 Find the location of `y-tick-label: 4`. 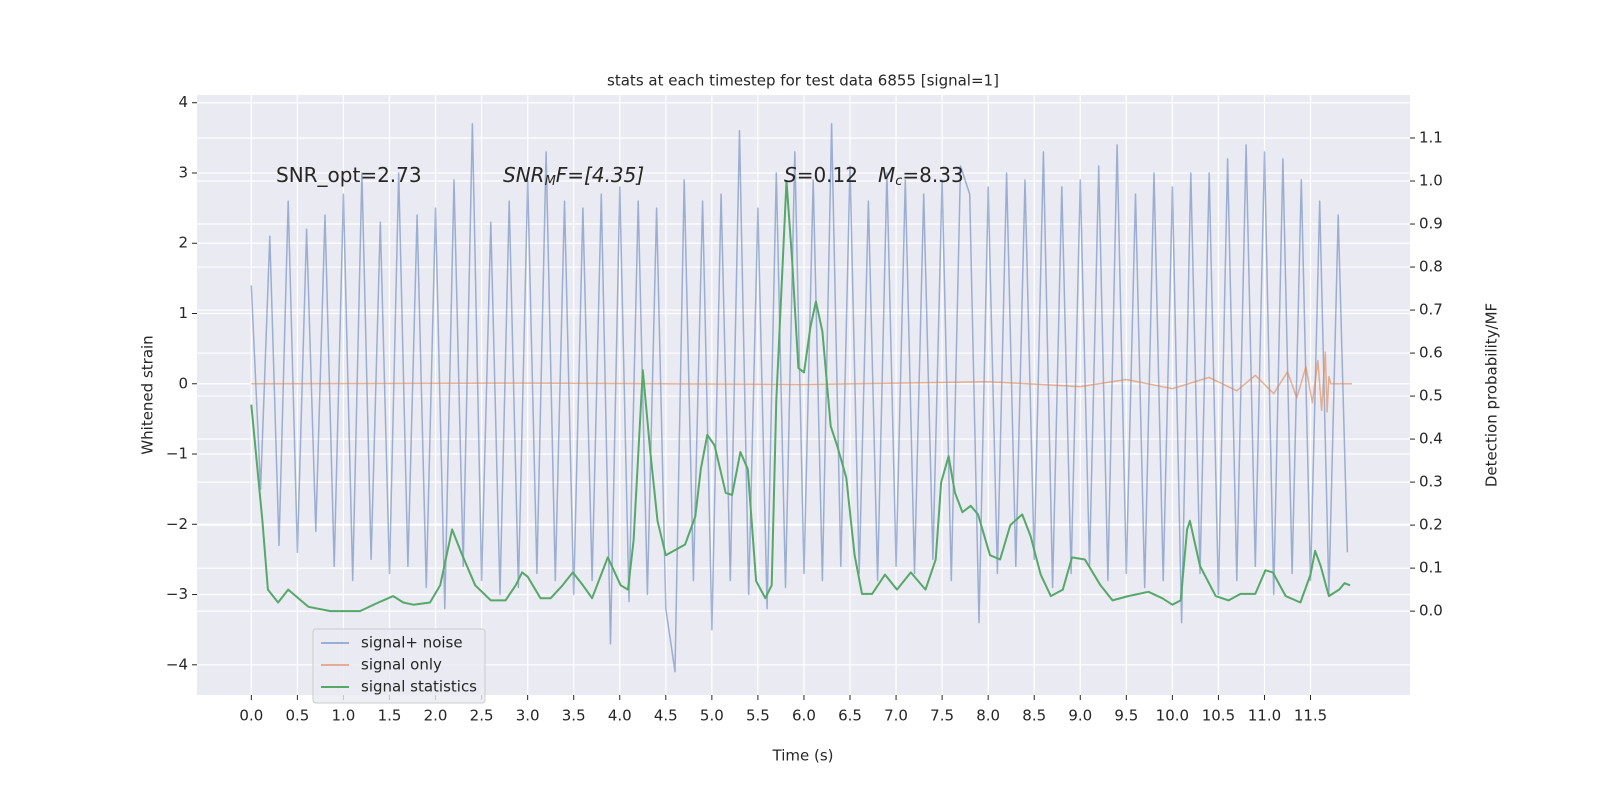

y-tick-label: 4 is located at coordinates (183, 102).